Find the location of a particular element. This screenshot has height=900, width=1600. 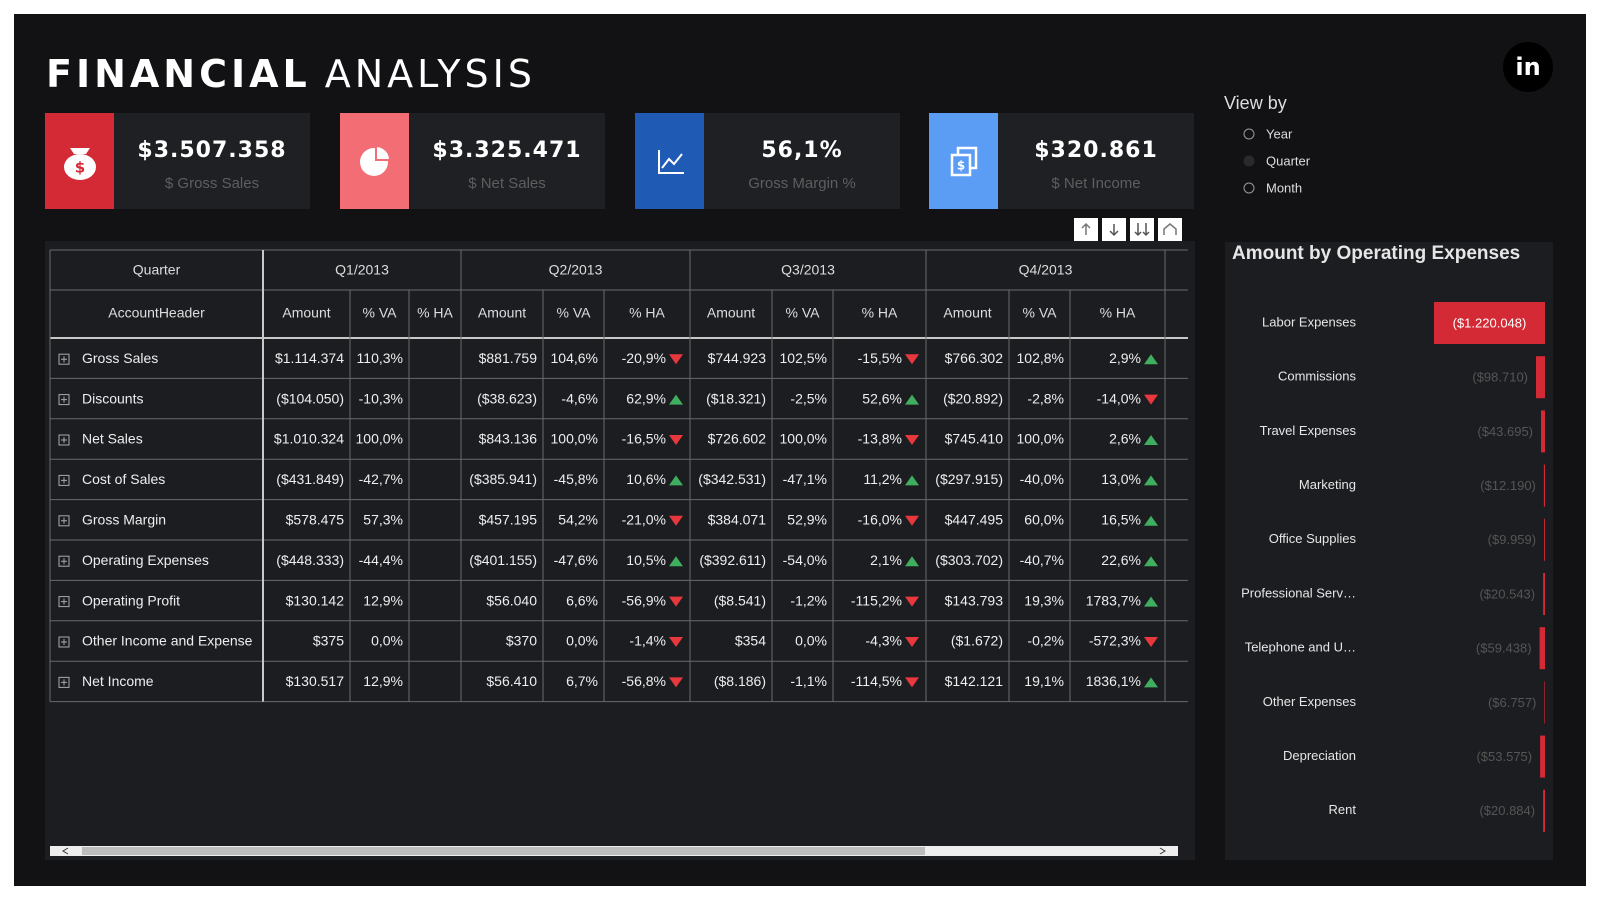

table-cell: 6,6% is located at coordinates (582, 600).